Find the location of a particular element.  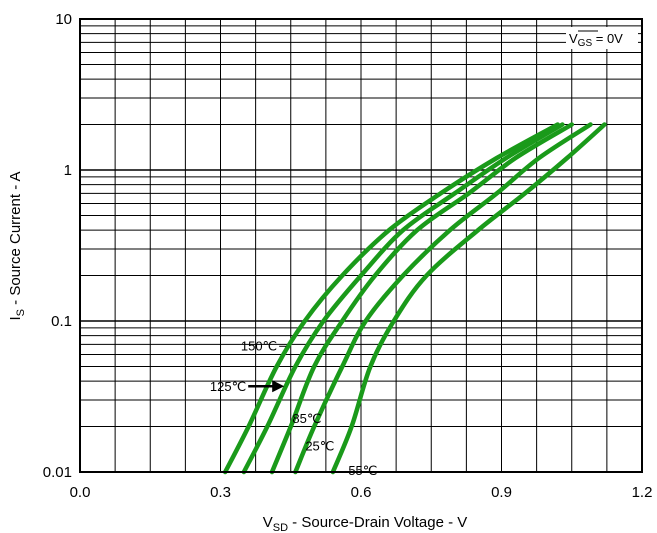

y-tick-label: 1 is located at coordinates (68, 170).